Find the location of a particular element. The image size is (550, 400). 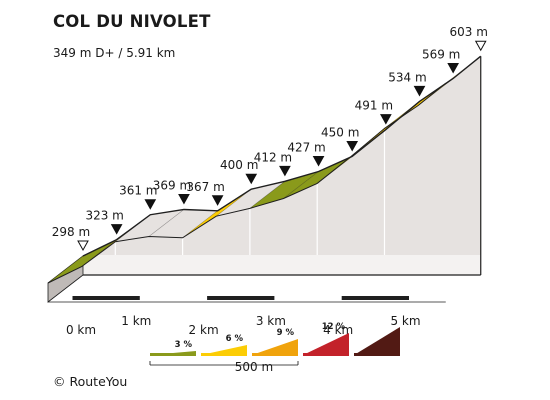

legend-label: 12 % is located at coordinates (334, 327).